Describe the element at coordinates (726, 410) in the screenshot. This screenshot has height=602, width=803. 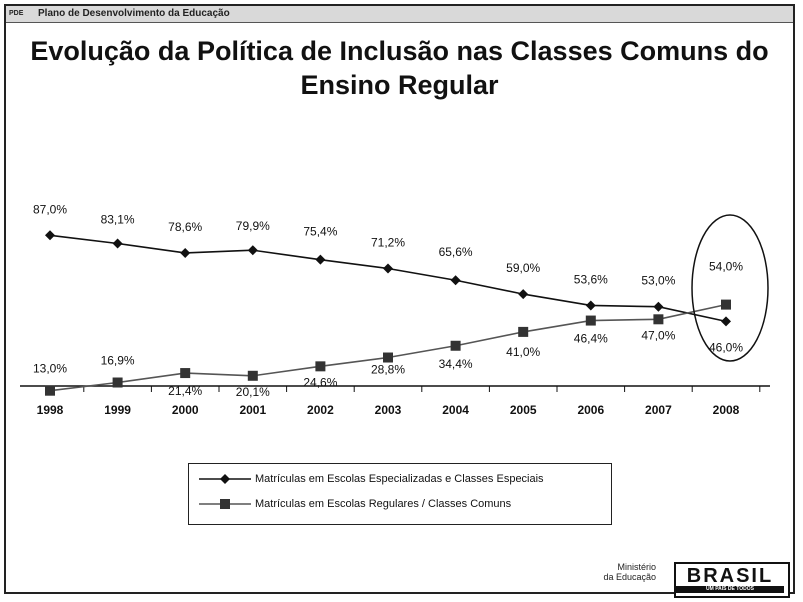
I see `x-tick-label: 2008` at that location.